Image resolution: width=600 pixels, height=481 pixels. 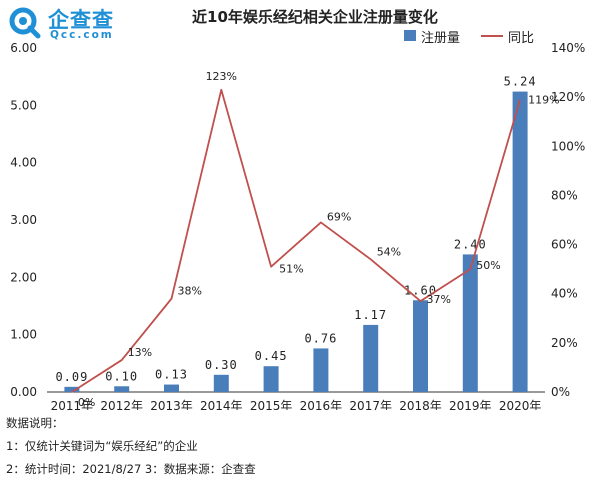 I want to click on left-axis-tick-label: 4.00, so click(x=23, y=163).